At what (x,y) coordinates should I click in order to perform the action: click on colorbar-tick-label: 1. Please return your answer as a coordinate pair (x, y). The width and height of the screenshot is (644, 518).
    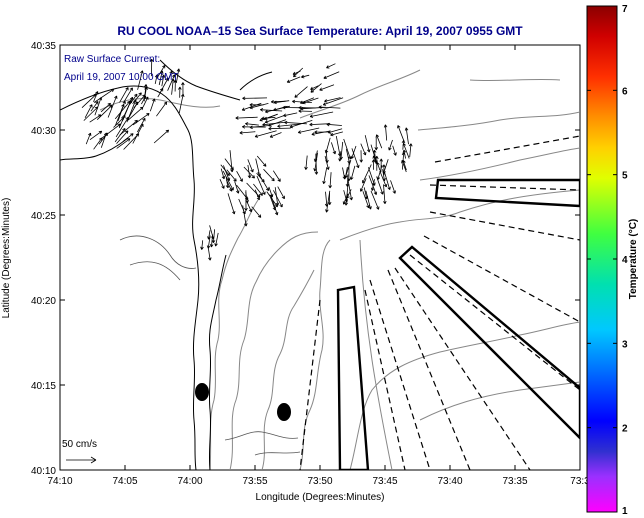
    Looking at the image, I should click on (625, 511).